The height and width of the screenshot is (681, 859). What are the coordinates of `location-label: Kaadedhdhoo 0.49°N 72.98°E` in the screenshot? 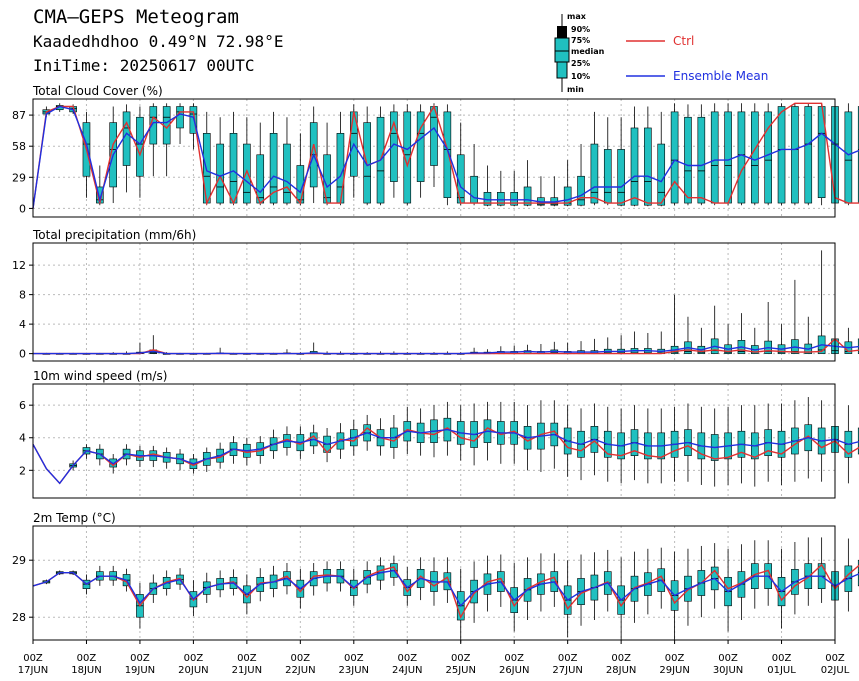 It's located at (158, 41).